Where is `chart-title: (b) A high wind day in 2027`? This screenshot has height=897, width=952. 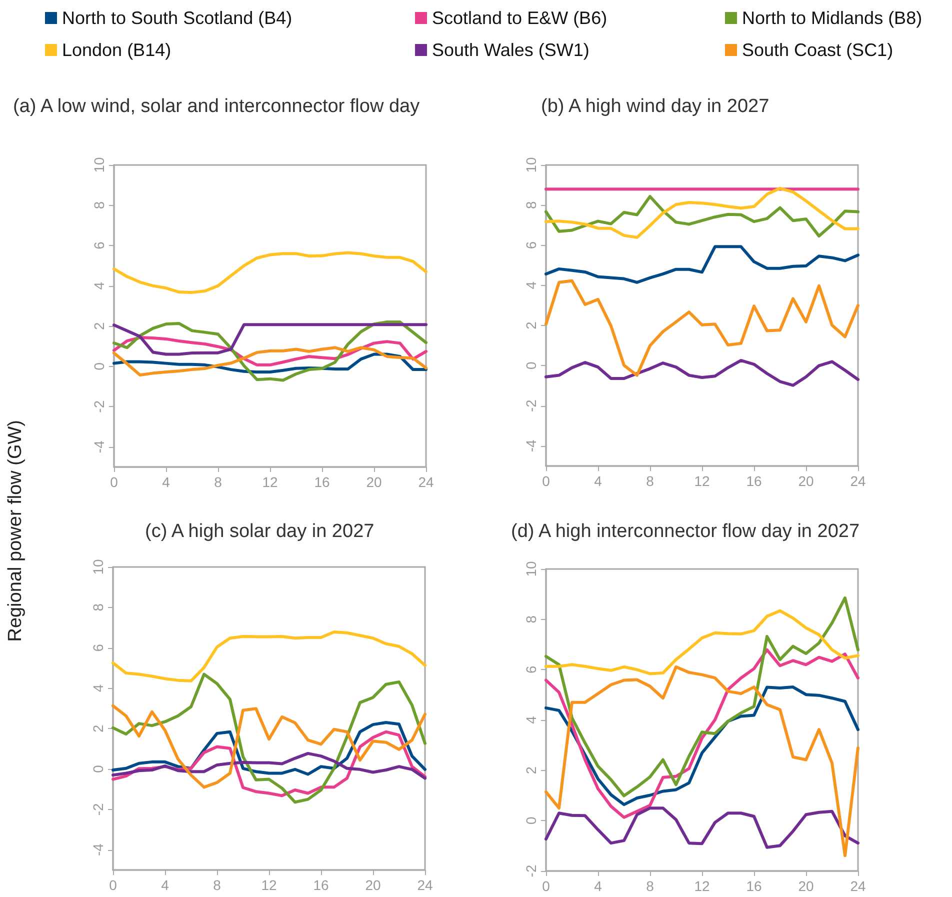
chart-title: (b) A high wind day in 2027 is located at coordinates (655, 106).